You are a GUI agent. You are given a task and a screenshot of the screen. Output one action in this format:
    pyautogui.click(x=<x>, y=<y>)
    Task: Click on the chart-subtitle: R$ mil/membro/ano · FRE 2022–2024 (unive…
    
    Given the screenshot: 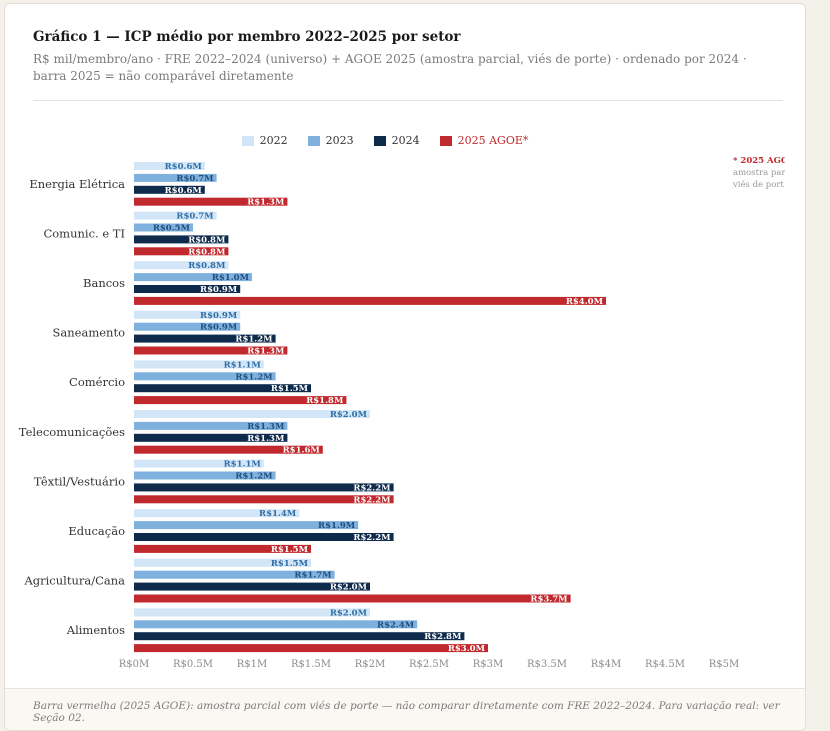 What is the action you would take?
    pyautogui.click(x=390, y=67)
    